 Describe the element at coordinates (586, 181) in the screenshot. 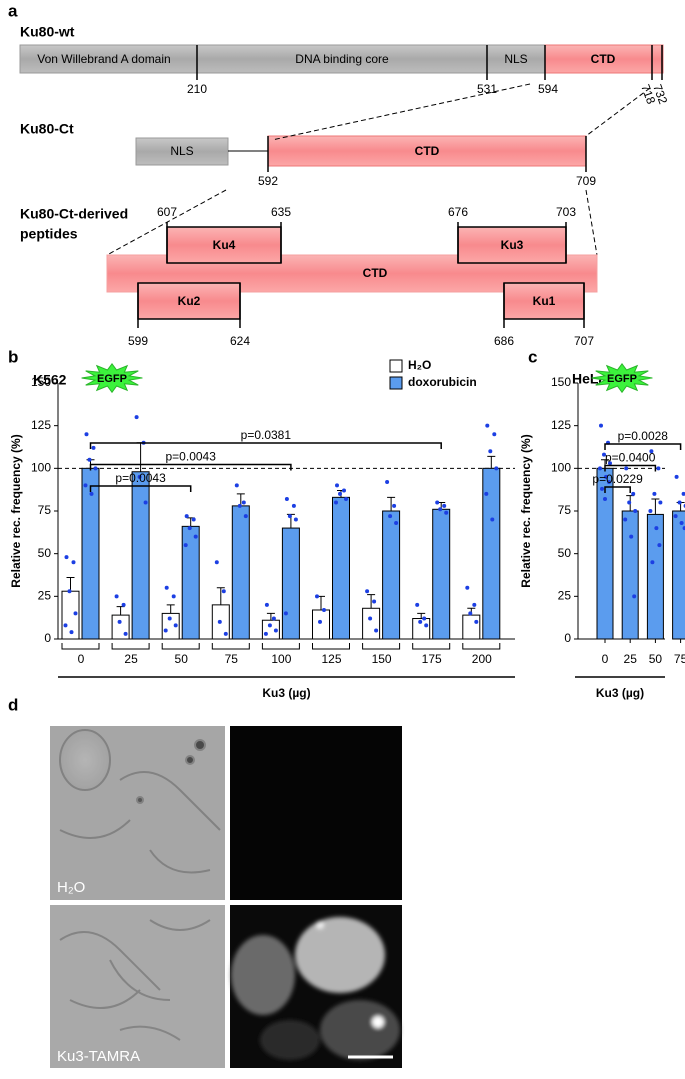

I see `position: 709` at that location.